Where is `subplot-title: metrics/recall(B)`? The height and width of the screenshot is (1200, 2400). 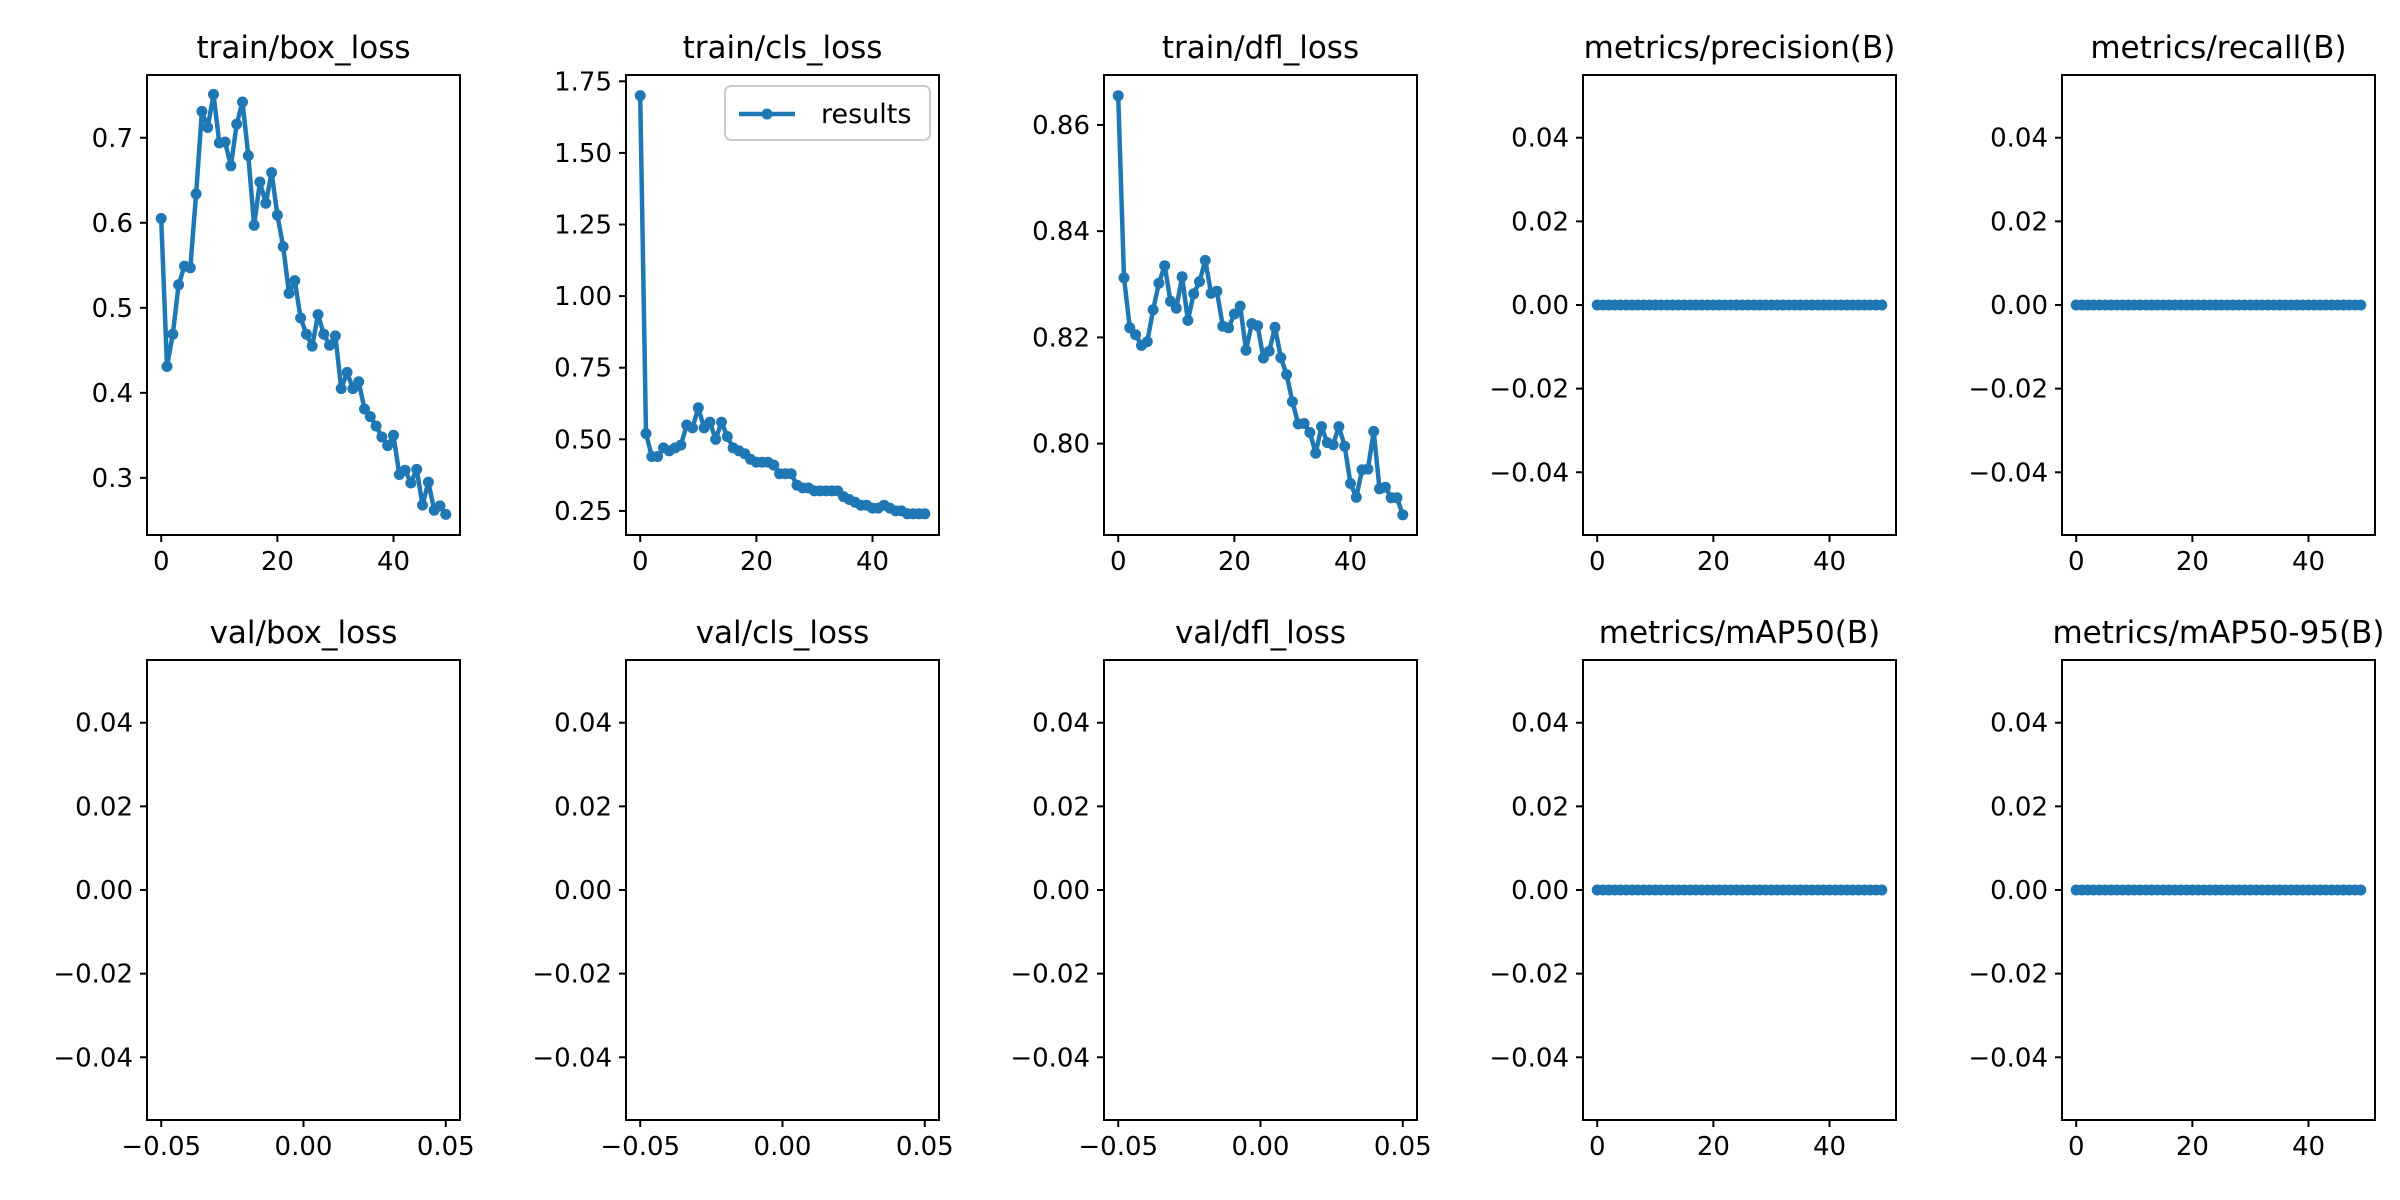 subplot-title: metrics/recall(B) is located at coordinates (2218, 48).